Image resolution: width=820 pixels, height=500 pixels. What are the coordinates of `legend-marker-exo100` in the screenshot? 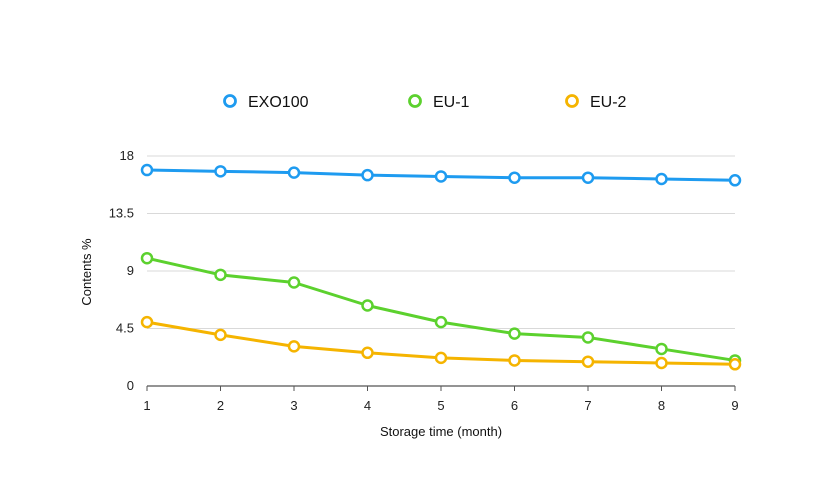 It's located at (230, 101).